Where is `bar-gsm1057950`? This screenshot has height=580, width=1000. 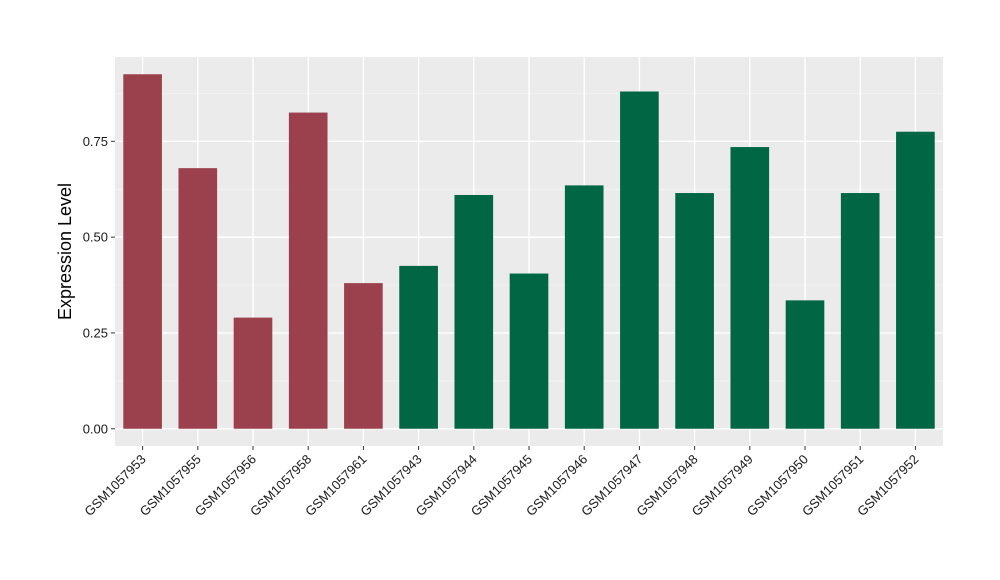 bar-gsm1057950 is located at coordinates (805, 364).